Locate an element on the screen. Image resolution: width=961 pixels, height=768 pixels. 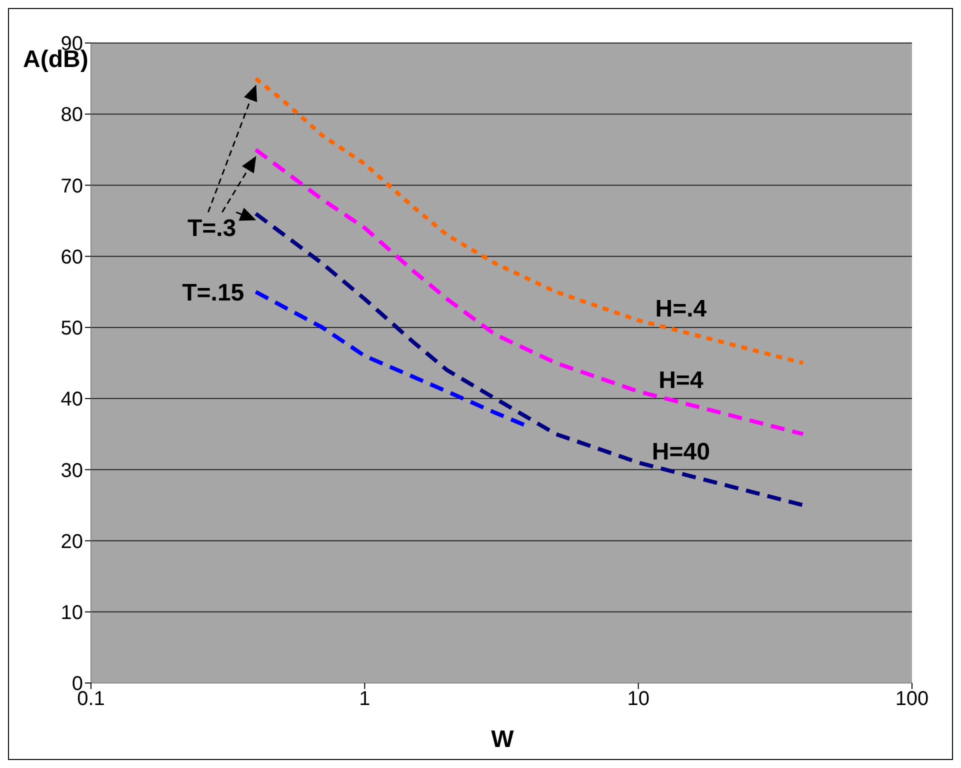
series-label: H=.4 is located at coordinates (681, 309).